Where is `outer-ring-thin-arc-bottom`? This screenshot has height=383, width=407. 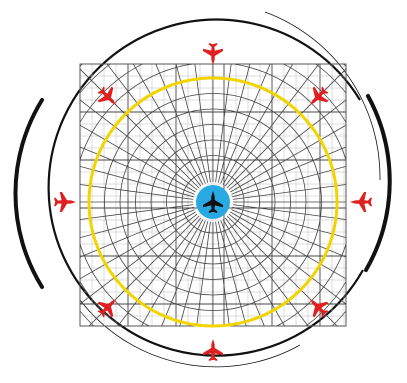 outer-ring-thin-arc-bottom is located at coordinates (190, 333).